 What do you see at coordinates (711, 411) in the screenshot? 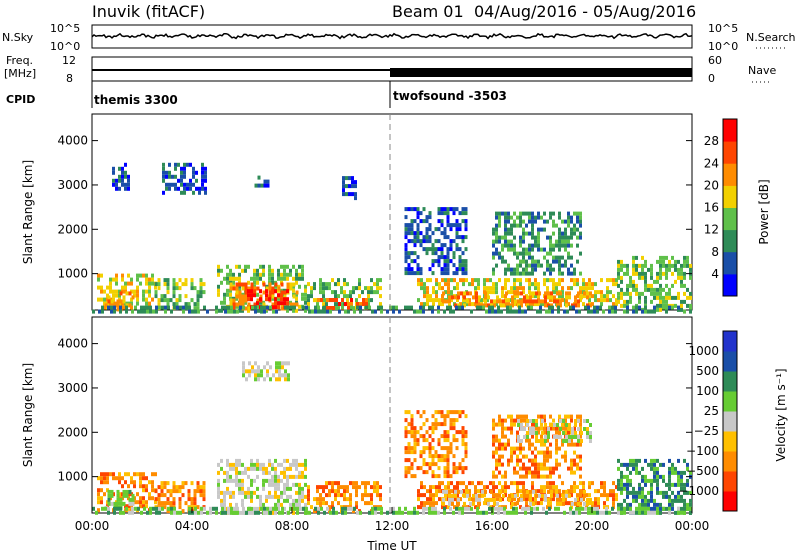
I see `colorbar-tick-label: 25` at bounding box center [711, 411].